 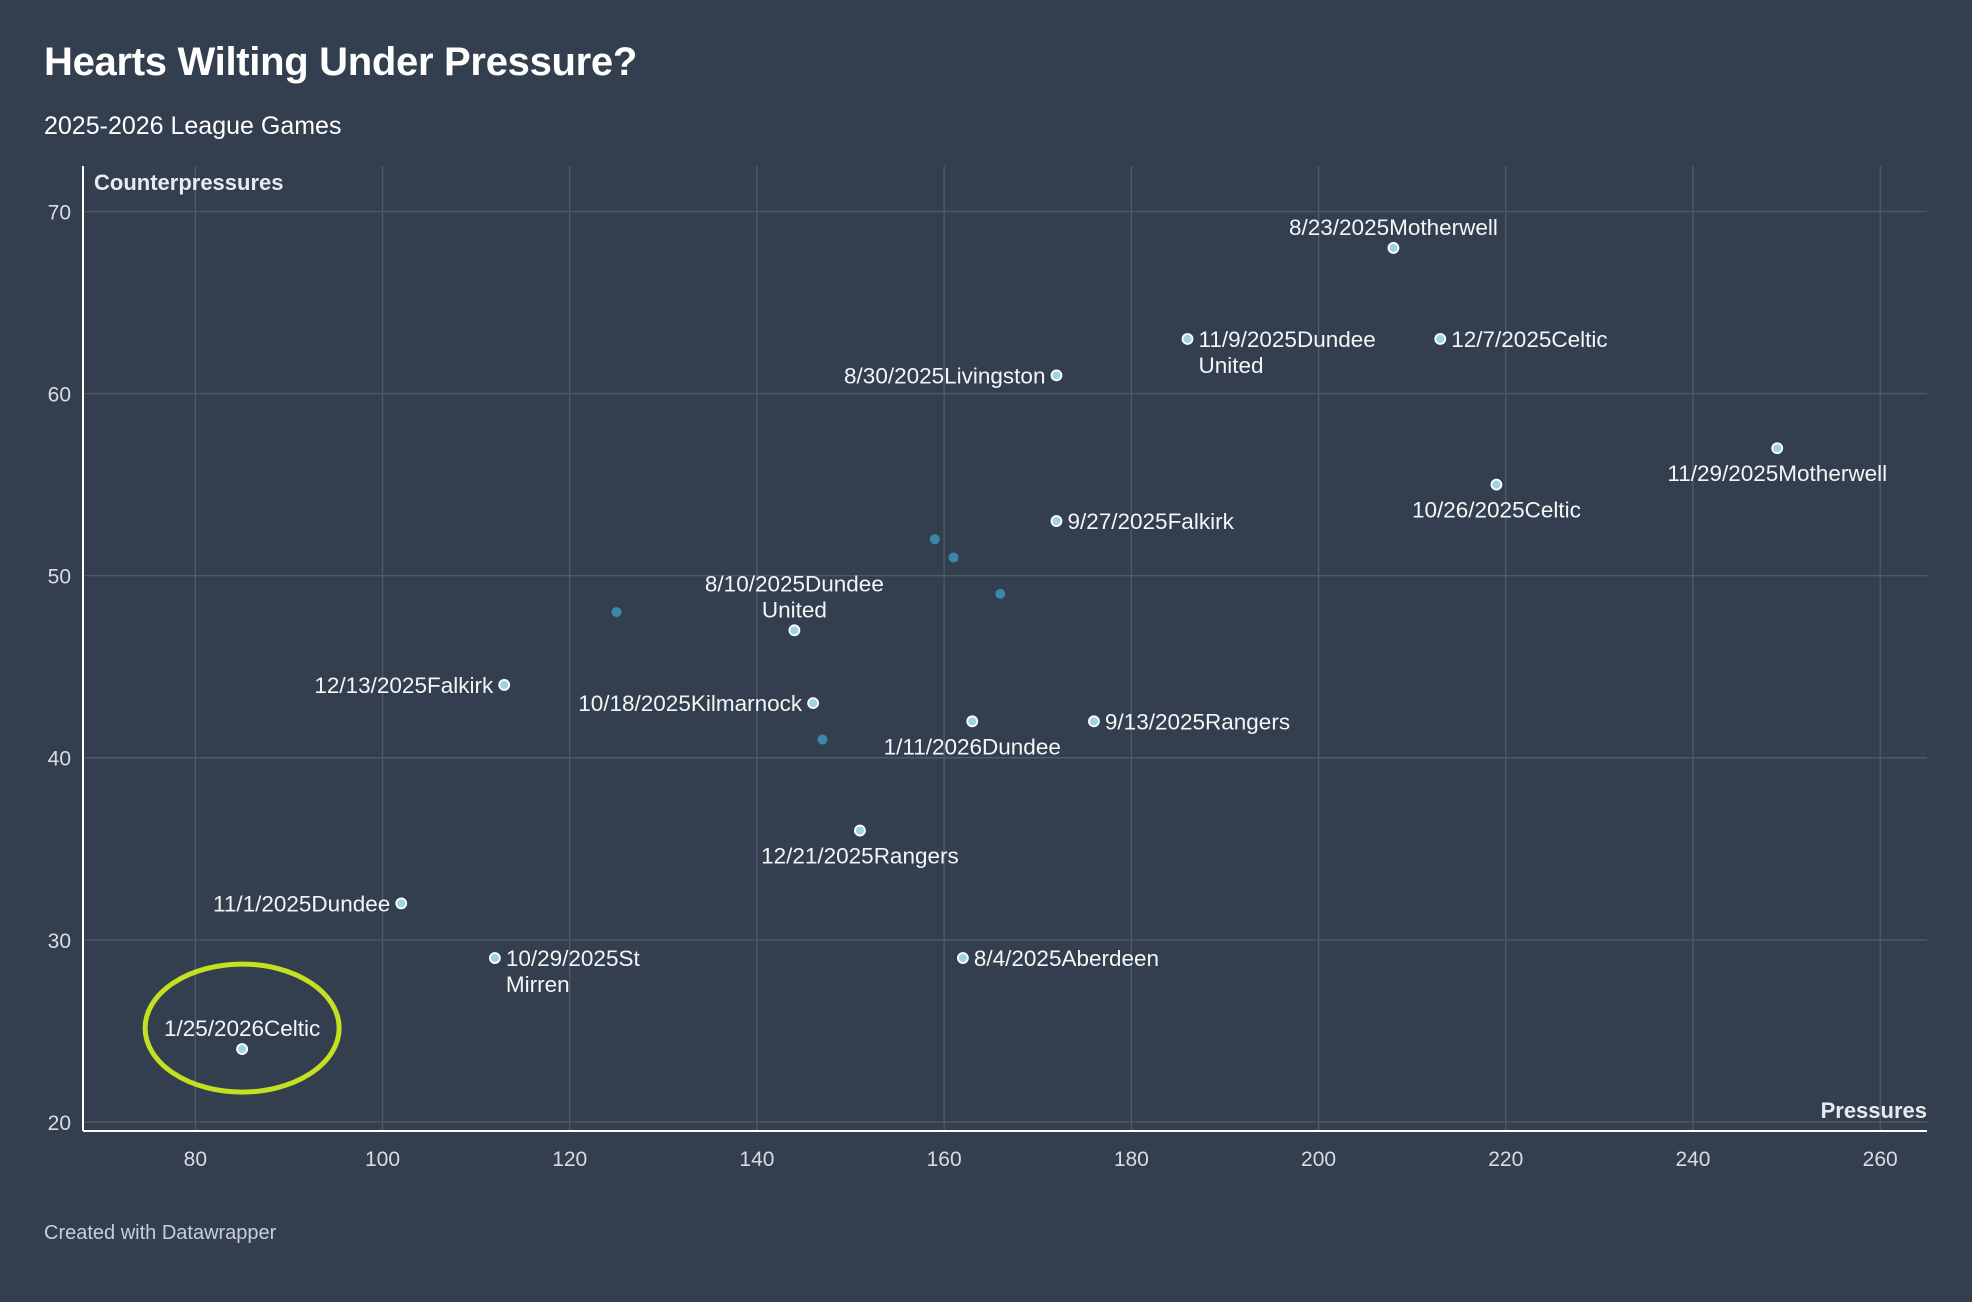 I want to click on point-label: 10/26/2025Celtic, so click(x=1496, y=510).